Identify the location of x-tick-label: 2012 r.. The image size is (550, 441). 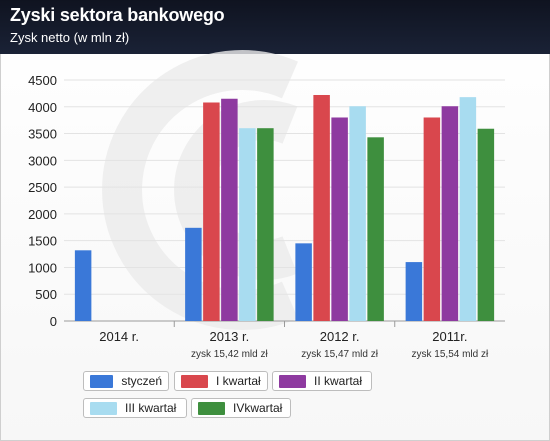
(340, 336).